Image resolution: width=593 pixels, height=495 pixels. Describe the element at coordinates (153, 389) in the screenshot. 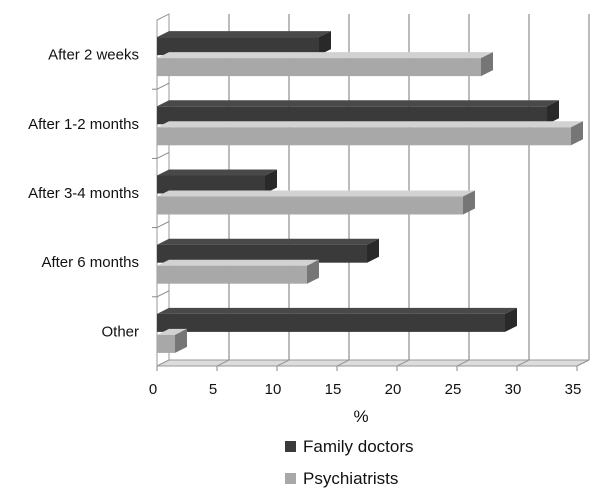

I see `x-tick-label: 0` at that location.